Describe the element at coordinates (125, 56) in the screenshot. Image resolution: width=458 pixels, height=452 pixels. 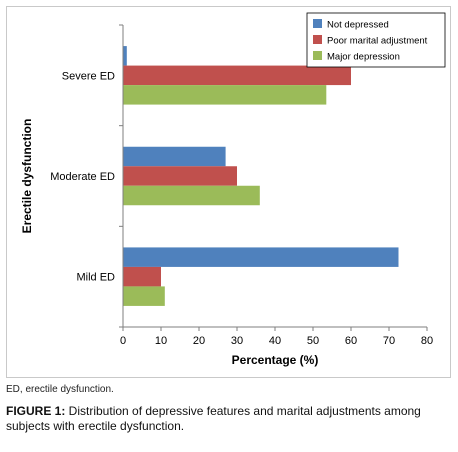
I see `bar-severe-ed-not-depressed` at that location.